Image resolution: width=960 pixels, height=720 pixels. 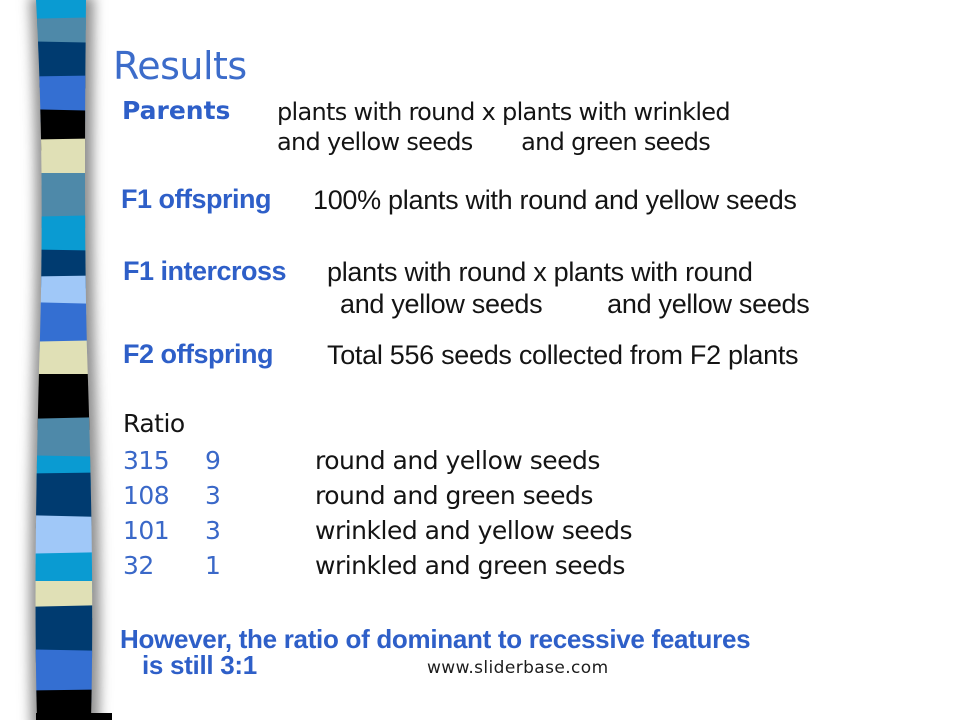 What do you see at coordinates (205, 271) in the screenshot?
I see `f1-intercross-label: F1 intercross` at bounding box center [205, 271].